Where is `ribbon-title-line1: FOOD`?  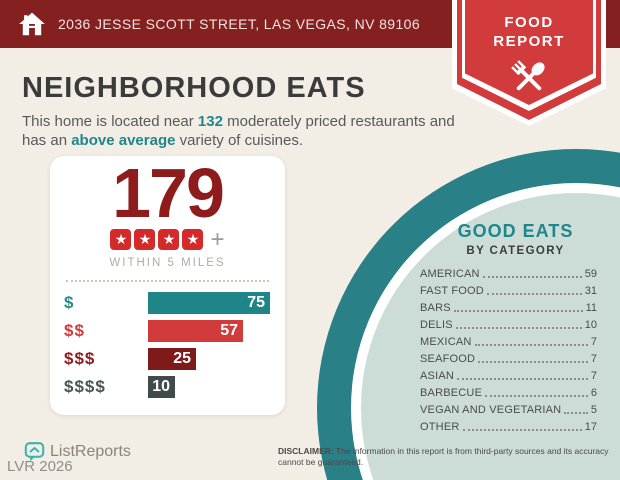
ribbon-title-line1: FOOD is located at coordinates (529, 22).